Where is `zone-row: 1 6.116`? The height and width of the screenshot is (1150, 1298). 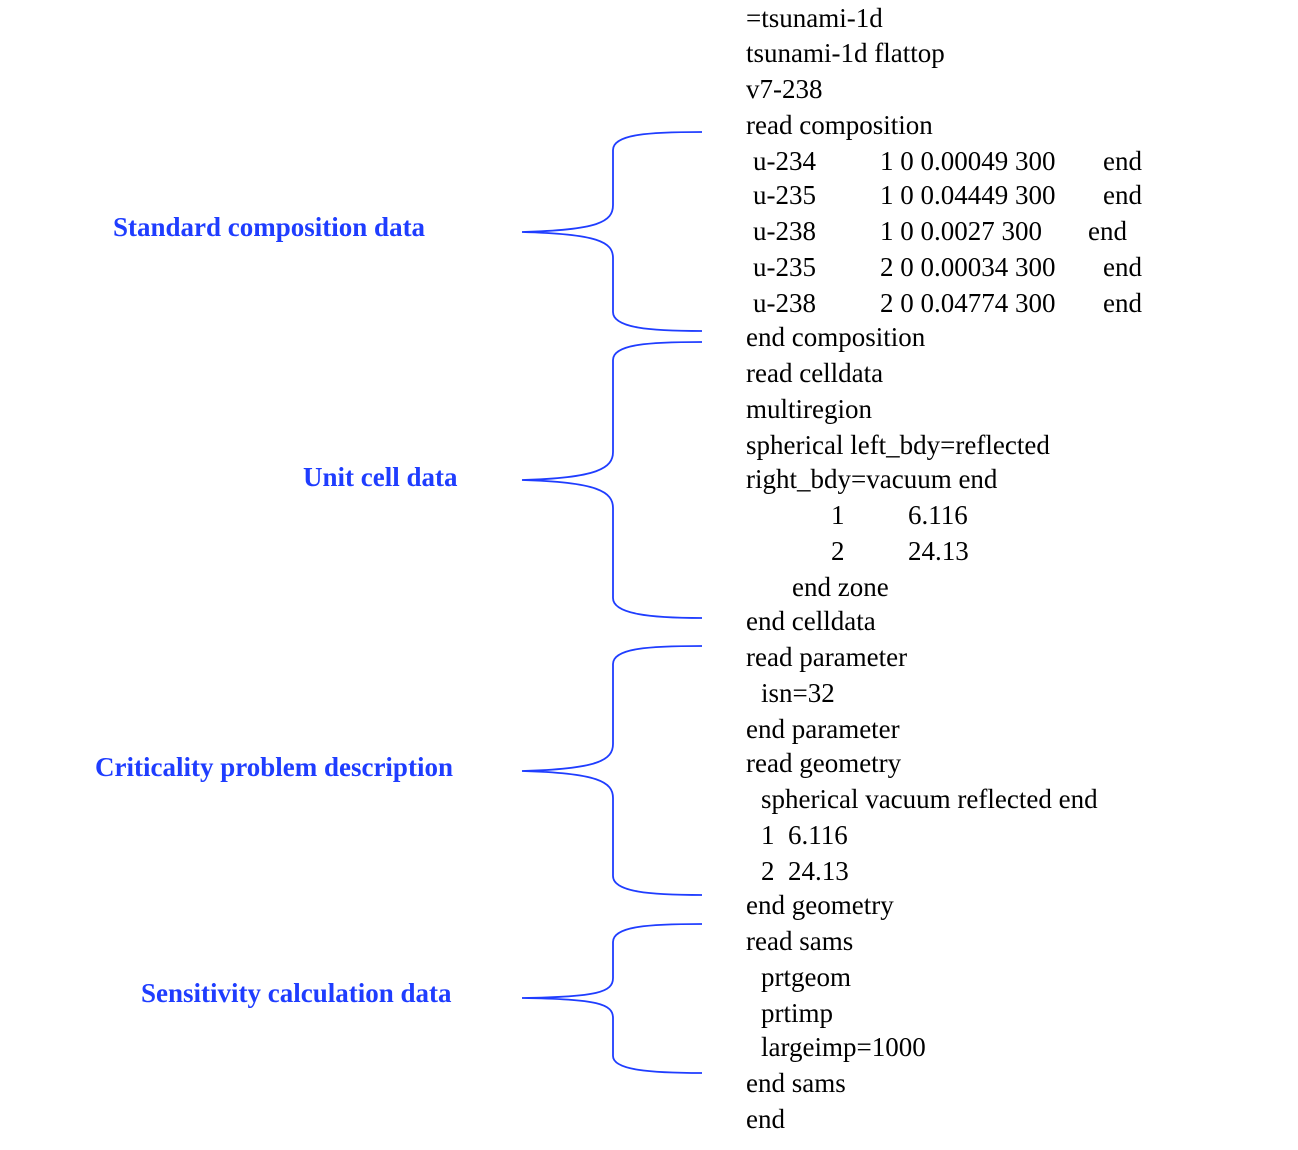 zone-row: 1 6.116 is located at coordinates (876, 517).